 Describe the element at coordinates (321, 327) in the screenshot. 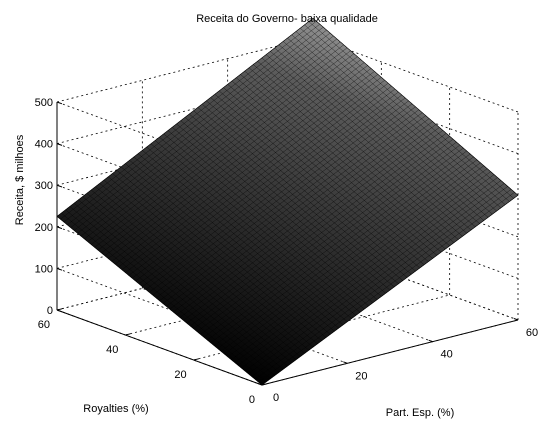

I see `gridline-floor-y` at that location.